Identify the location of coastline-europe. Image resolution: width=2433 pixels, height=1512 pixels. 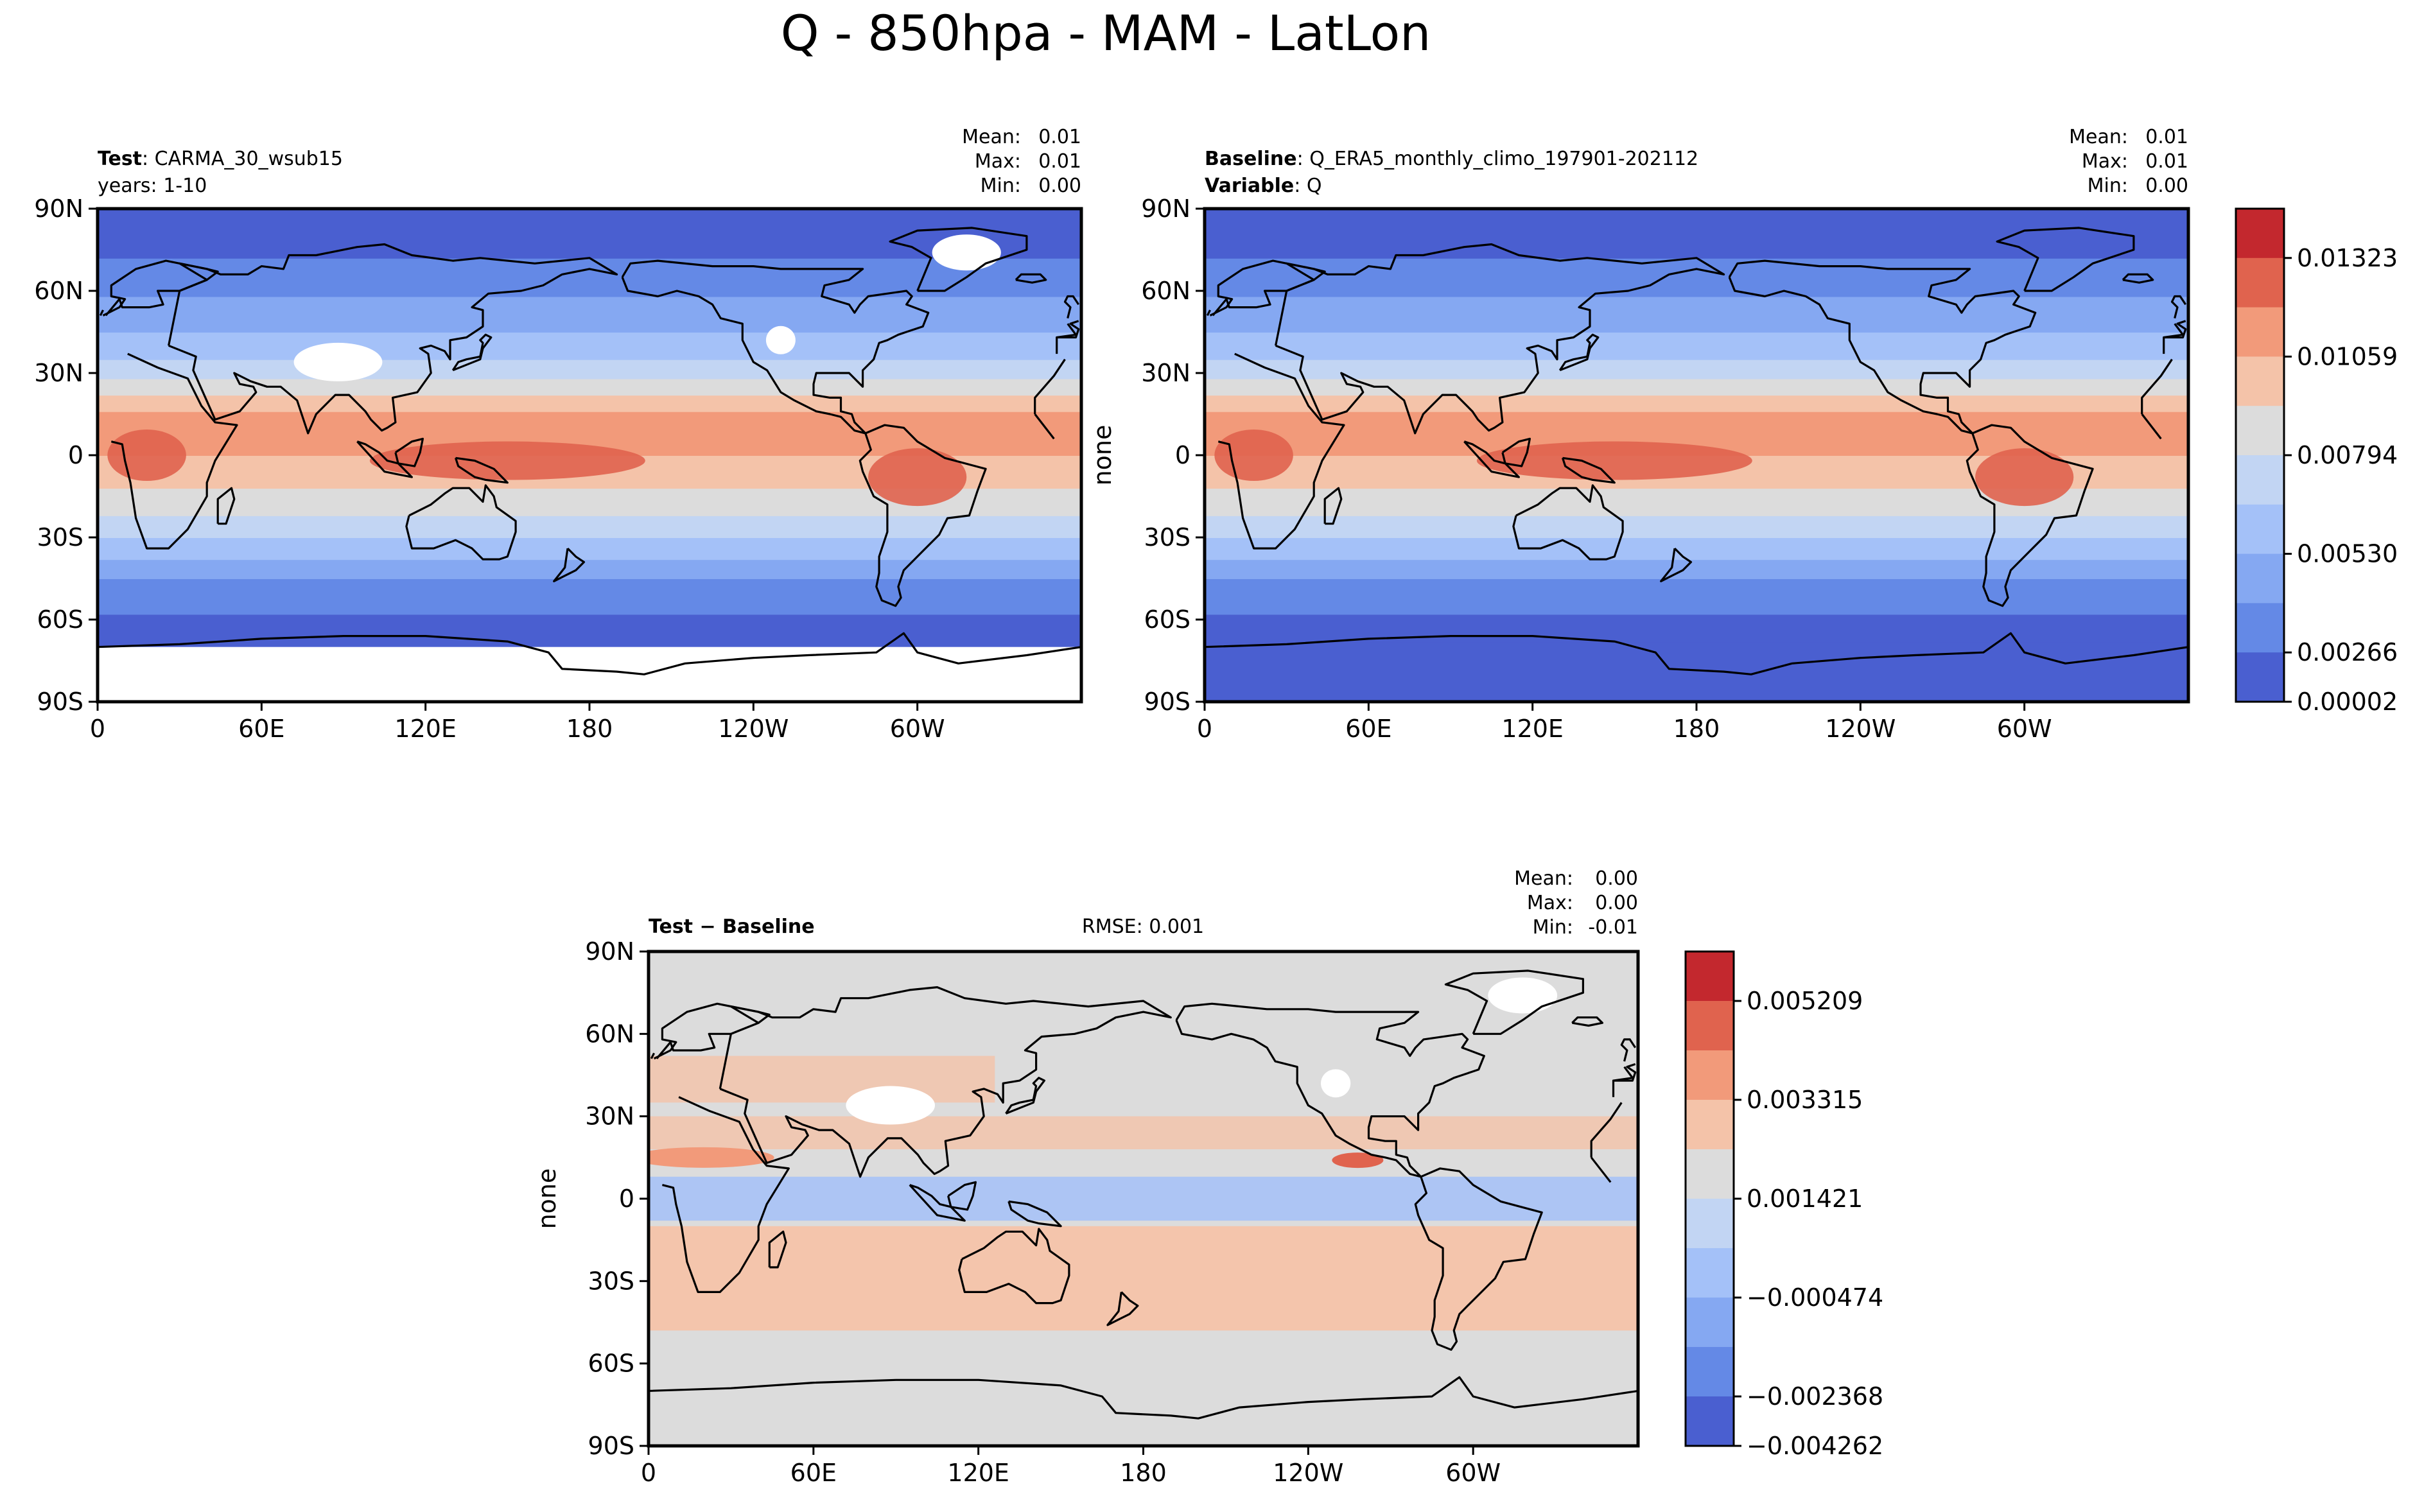
(1145, 1049).